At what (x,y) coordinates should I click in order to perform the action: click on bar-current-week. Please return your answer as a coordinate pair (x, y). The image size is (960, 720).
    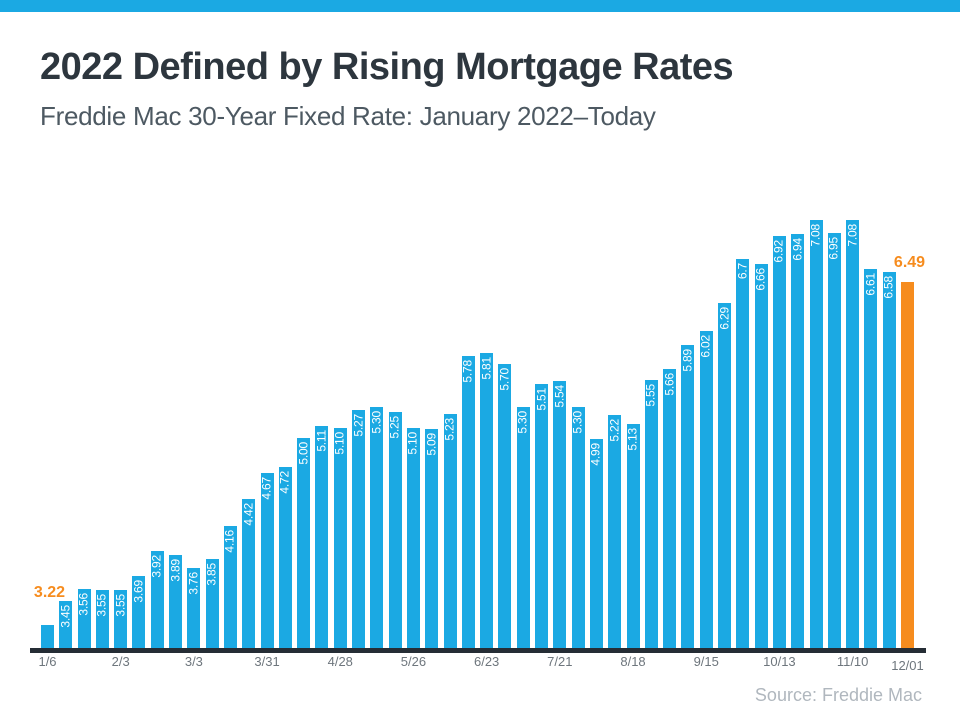
    Looking at the image, I should click on (907, 465).